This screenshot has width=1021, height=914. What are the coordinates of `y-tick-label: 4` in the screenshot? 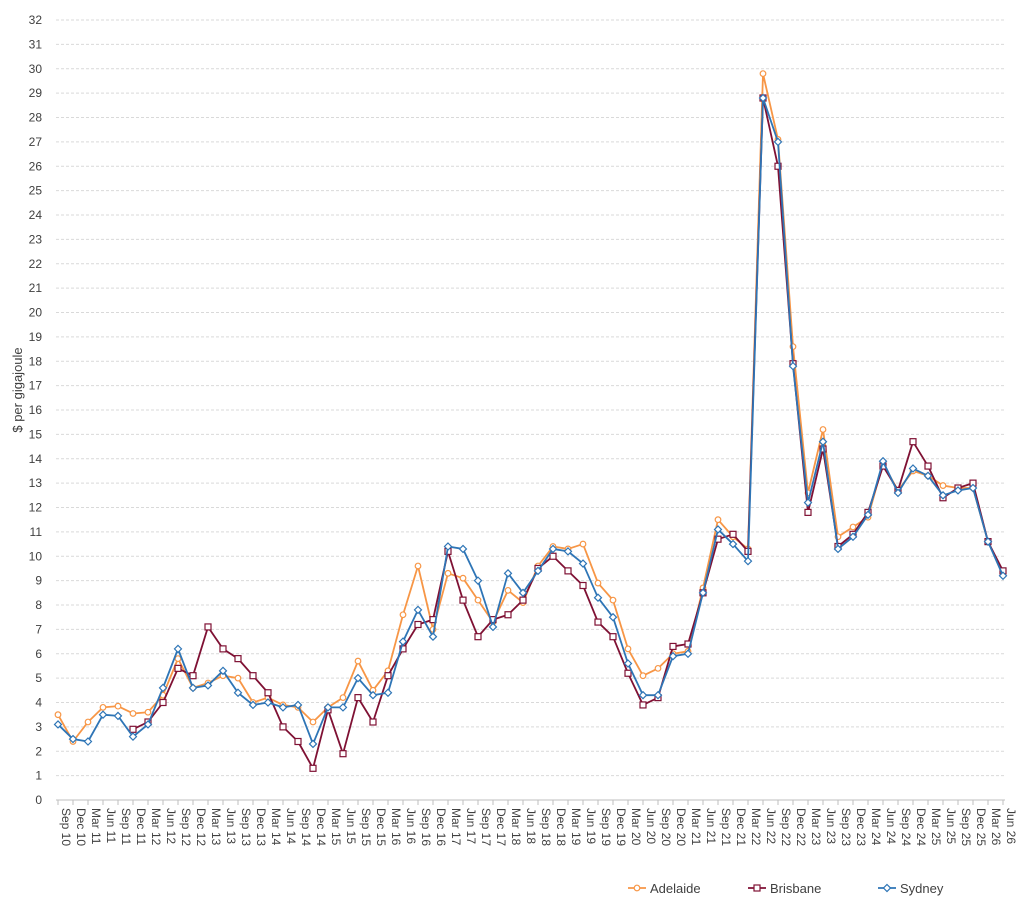 It's located at (38, 703).